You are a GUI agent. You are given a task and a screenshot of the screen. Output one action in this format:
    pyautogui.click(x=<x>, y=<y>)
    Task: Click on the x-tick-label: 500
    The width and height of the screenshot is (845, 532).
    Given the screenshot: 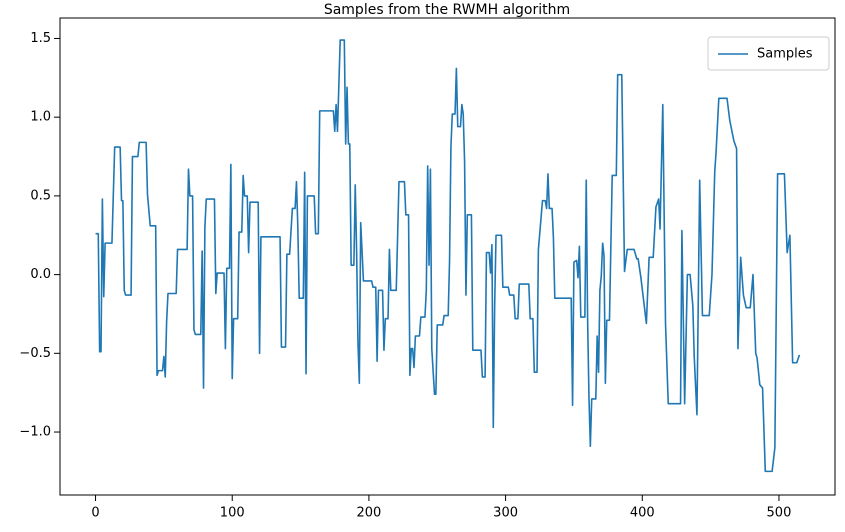 What is the action you would take?
    pyautogui.click(x=779, y=513)
    